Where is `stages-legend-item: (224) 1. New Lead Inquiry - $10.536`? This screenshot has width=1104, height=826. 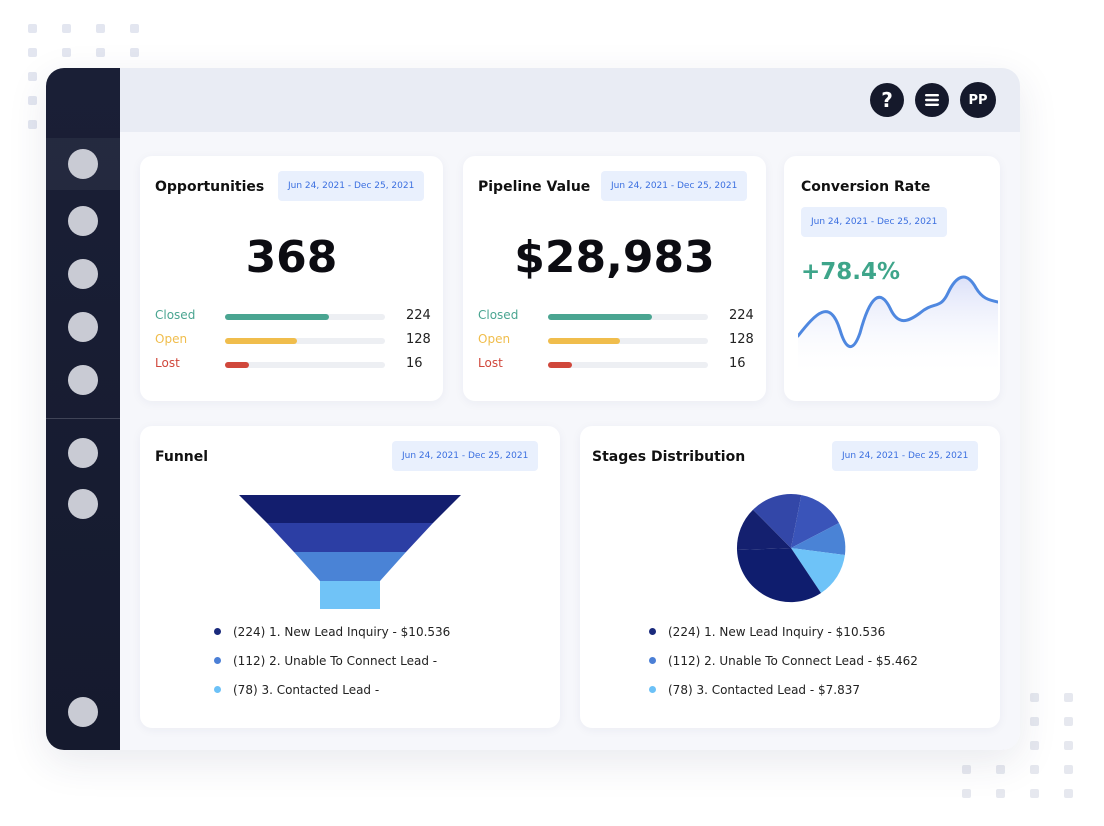
stages-legend-item: (224) 1. New Lead Inquiry - $10.536 is located at coordinates (767, 632).